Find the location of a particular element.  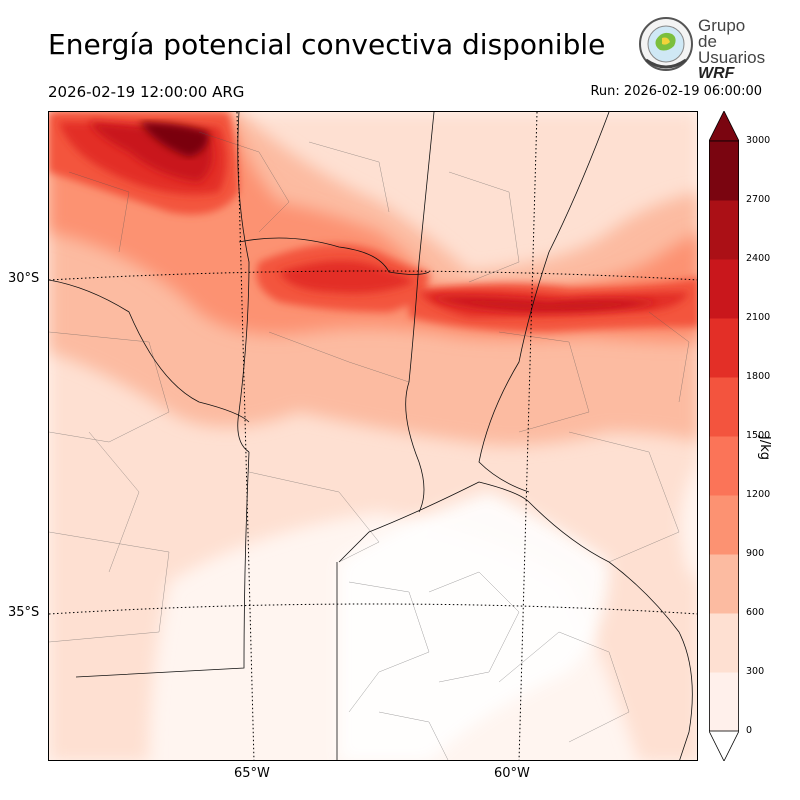

colorbar-unit: J/kg is located at coordinates (764, 448).